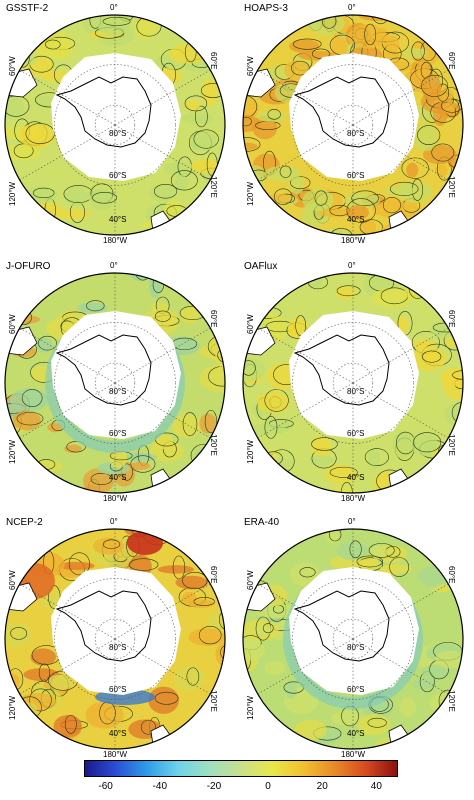  What do you see at coordinates (353, 383) in the screenshot?
I see `latitude-circle` at bounding box center [353, 383].